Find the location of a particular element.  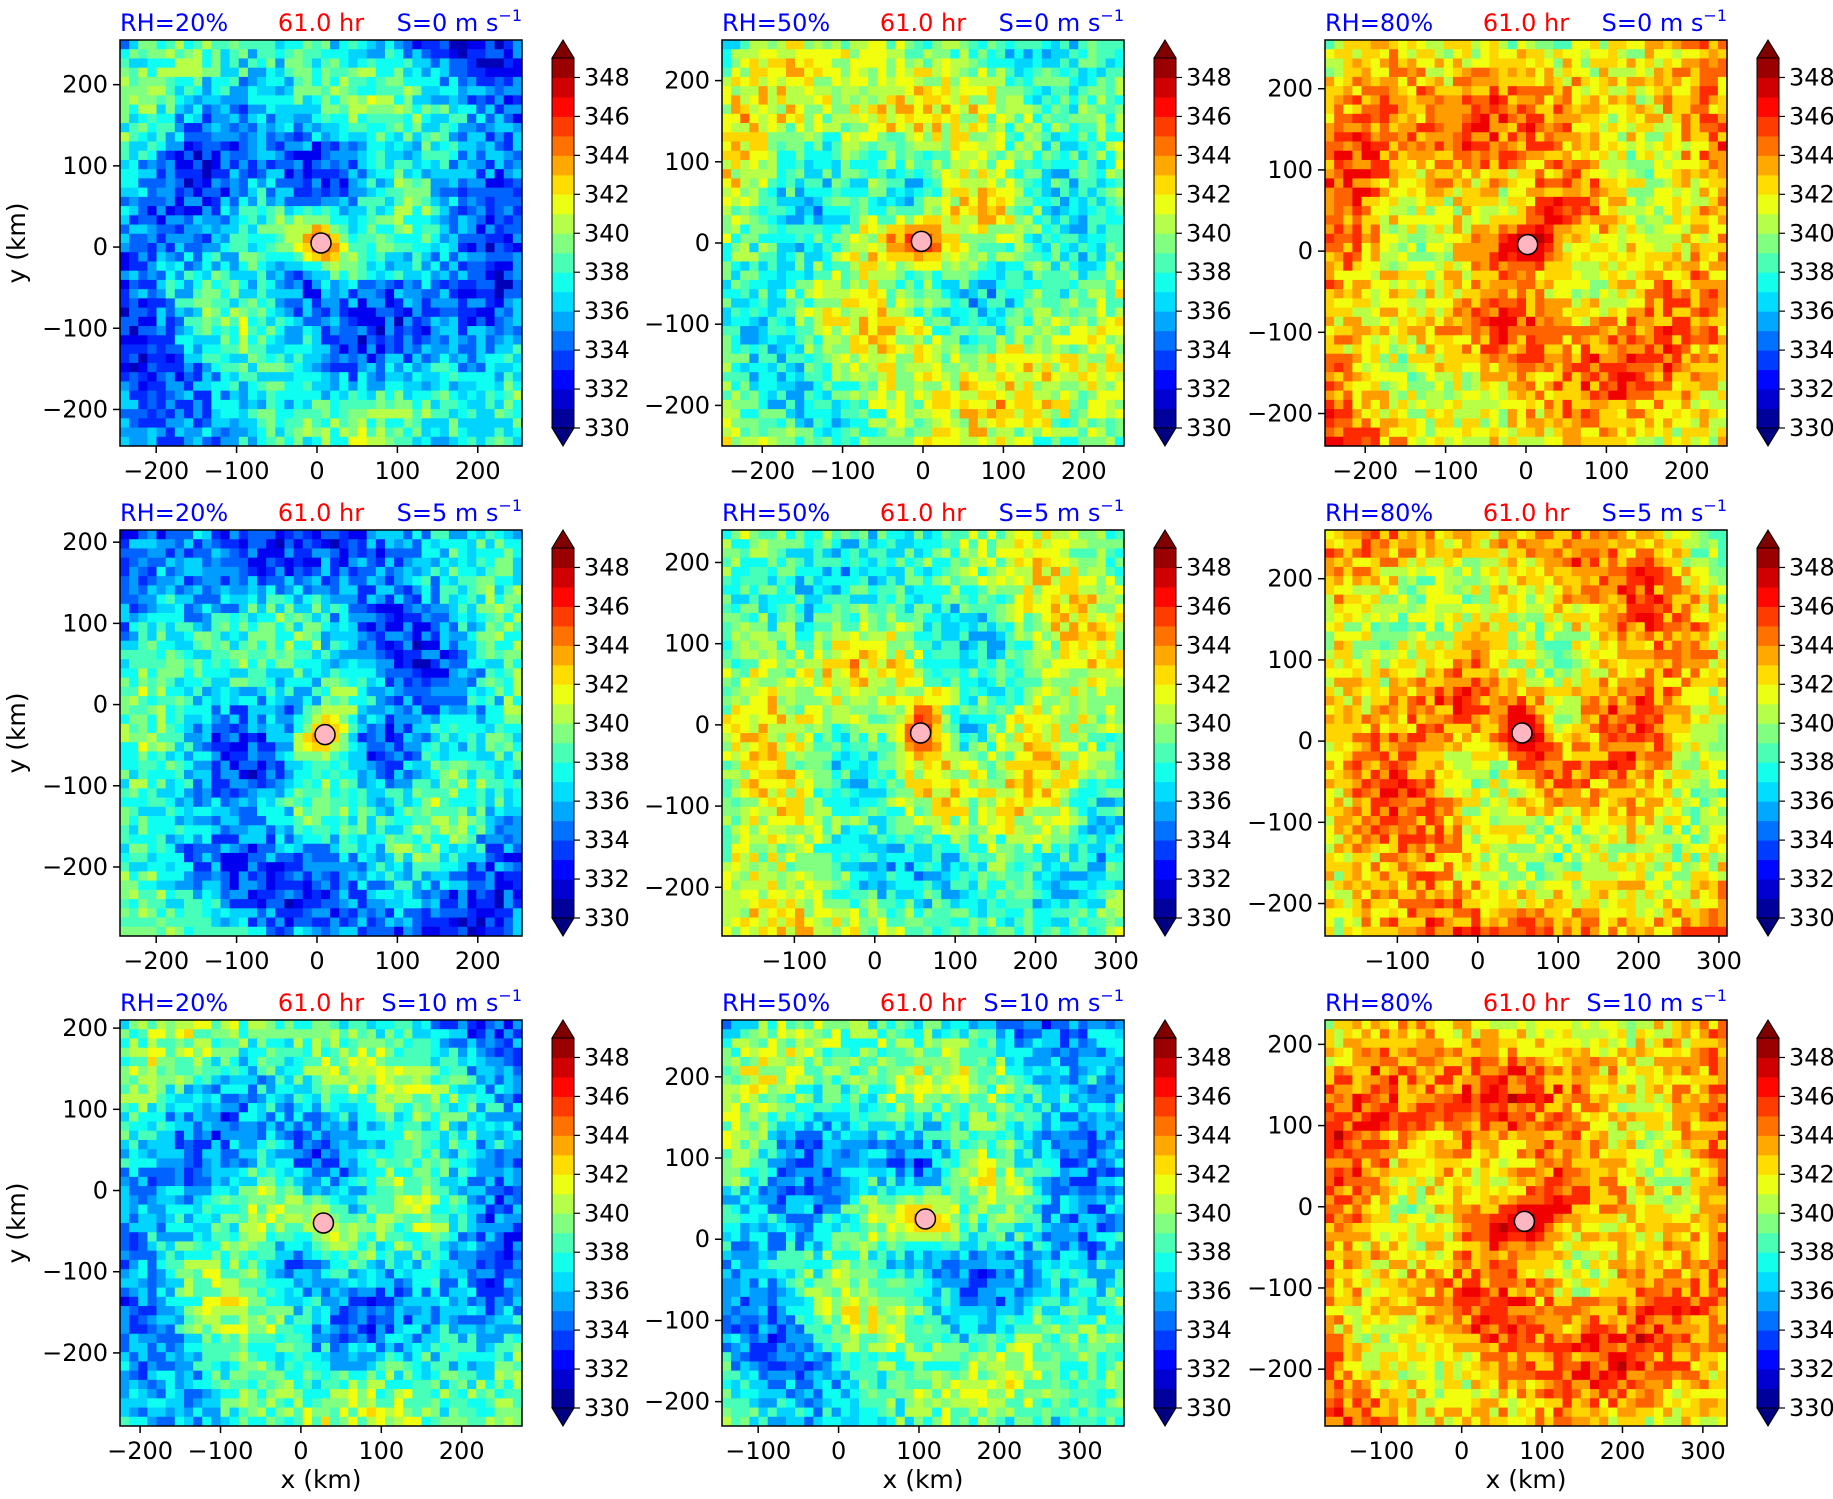

colorbar-tick-label: 332 is located at coordinates (607, 389).